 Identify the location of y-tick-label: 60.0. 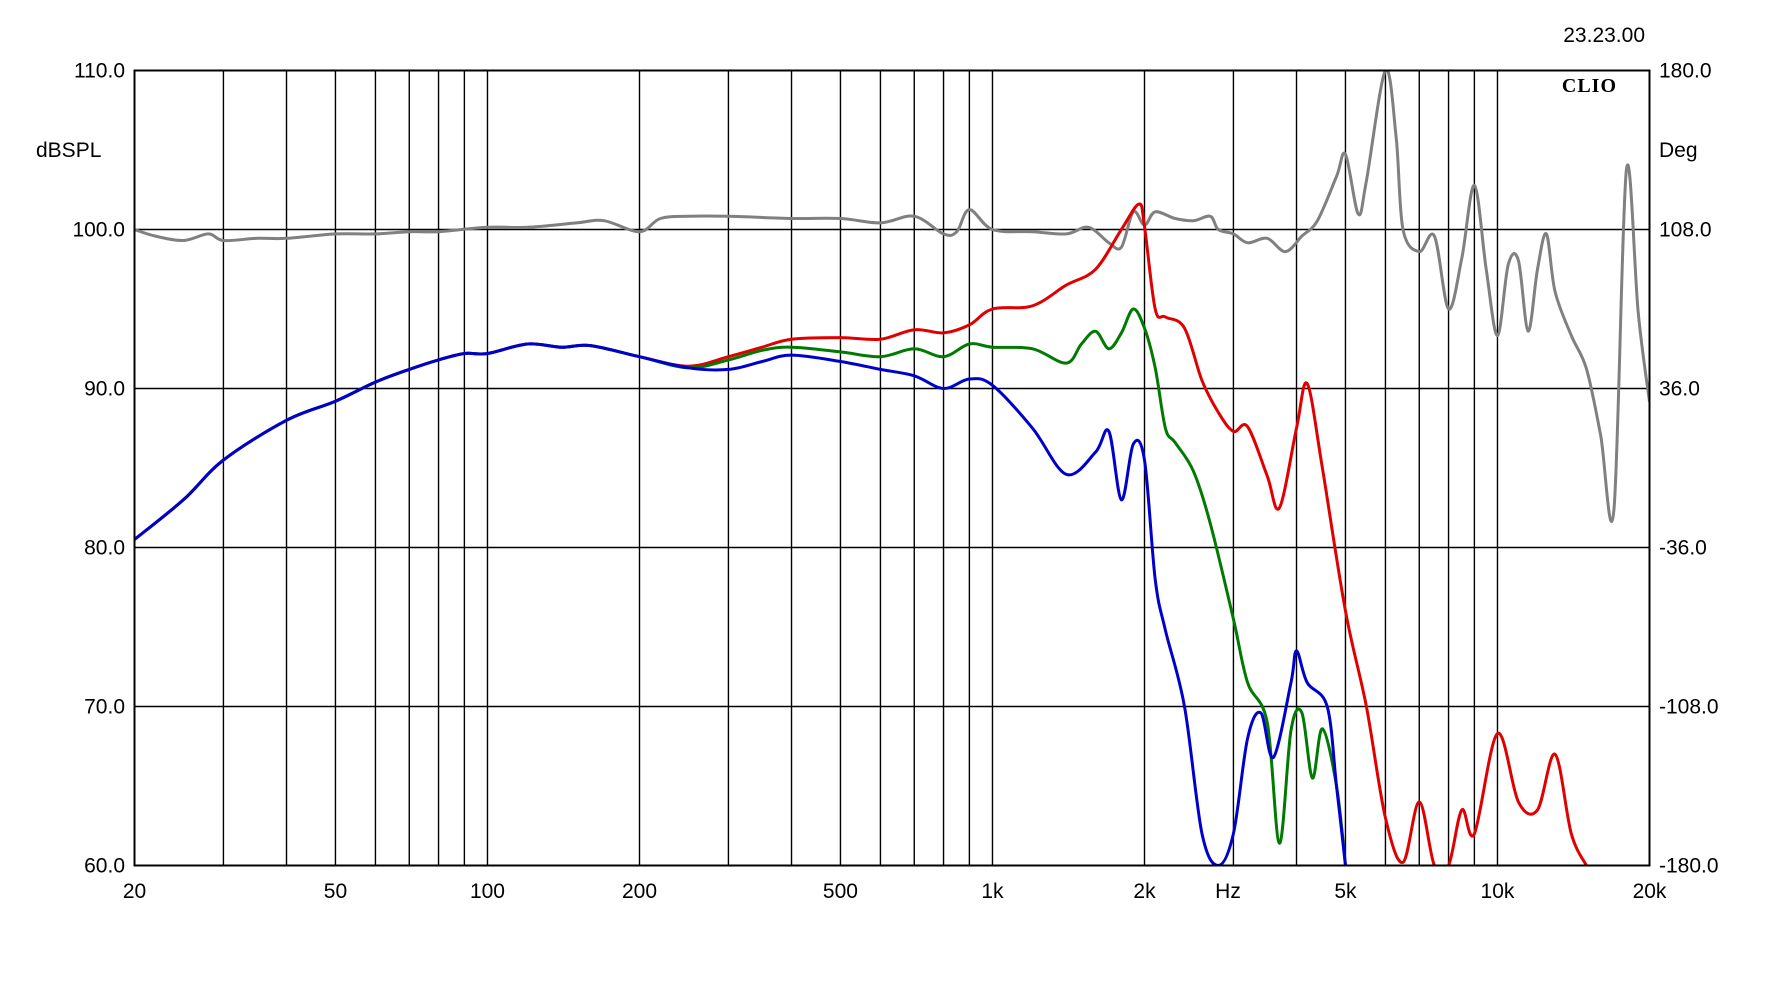
(104, 866).